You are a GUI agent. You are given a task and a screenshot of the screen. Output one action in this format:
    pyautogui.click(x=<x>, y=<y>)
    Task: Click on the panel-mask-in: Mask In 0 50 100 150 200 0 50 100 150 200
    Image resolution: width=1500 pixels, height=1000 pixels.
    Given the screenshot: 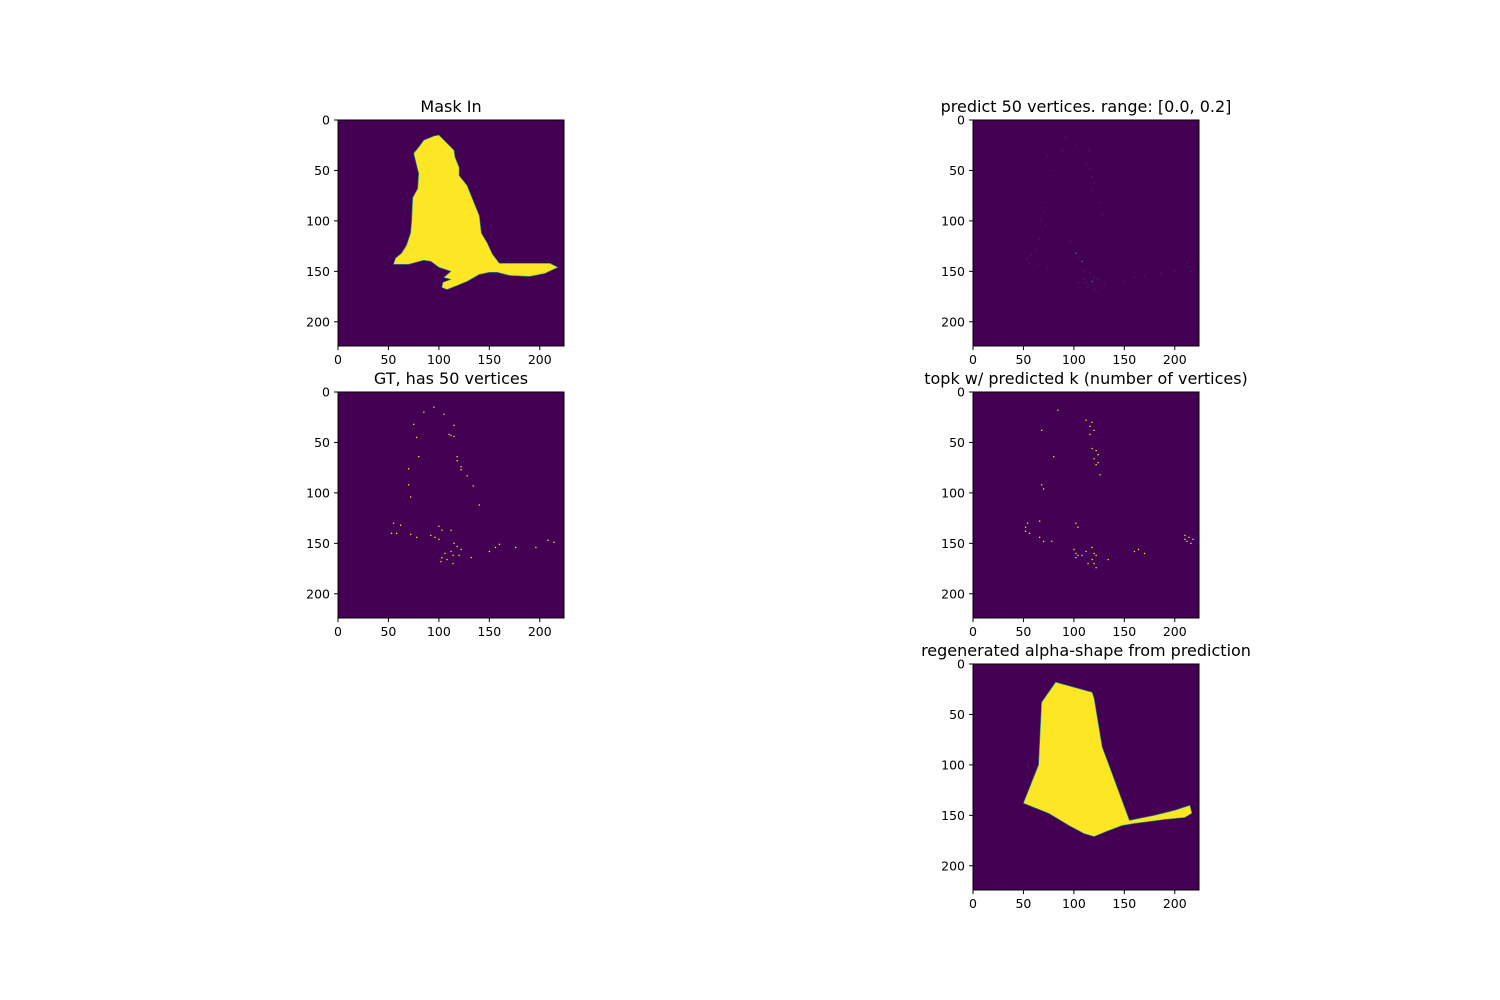 What is the action you would take?
    pyautogui.click(x=435, y=232)
    